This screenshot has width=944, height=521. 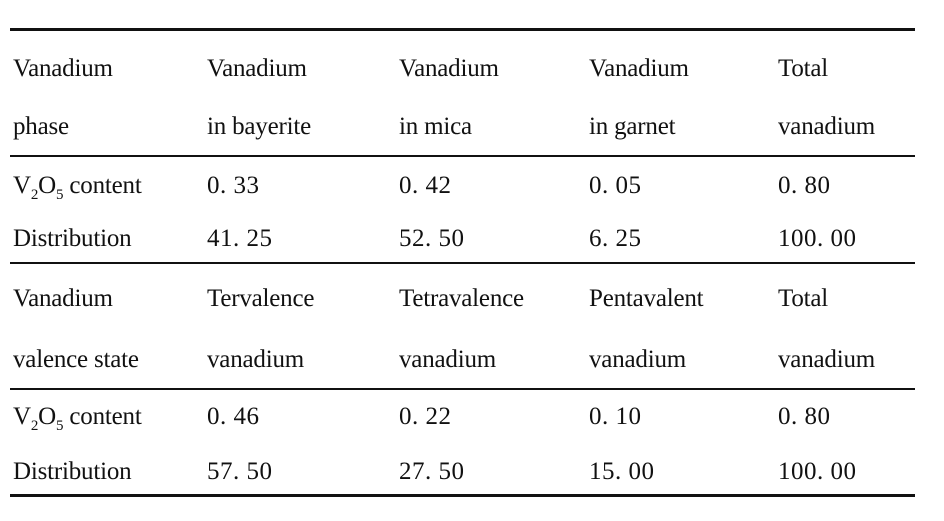 I want to click on header-cell: Pentavalent, so click(x=646, y=298).